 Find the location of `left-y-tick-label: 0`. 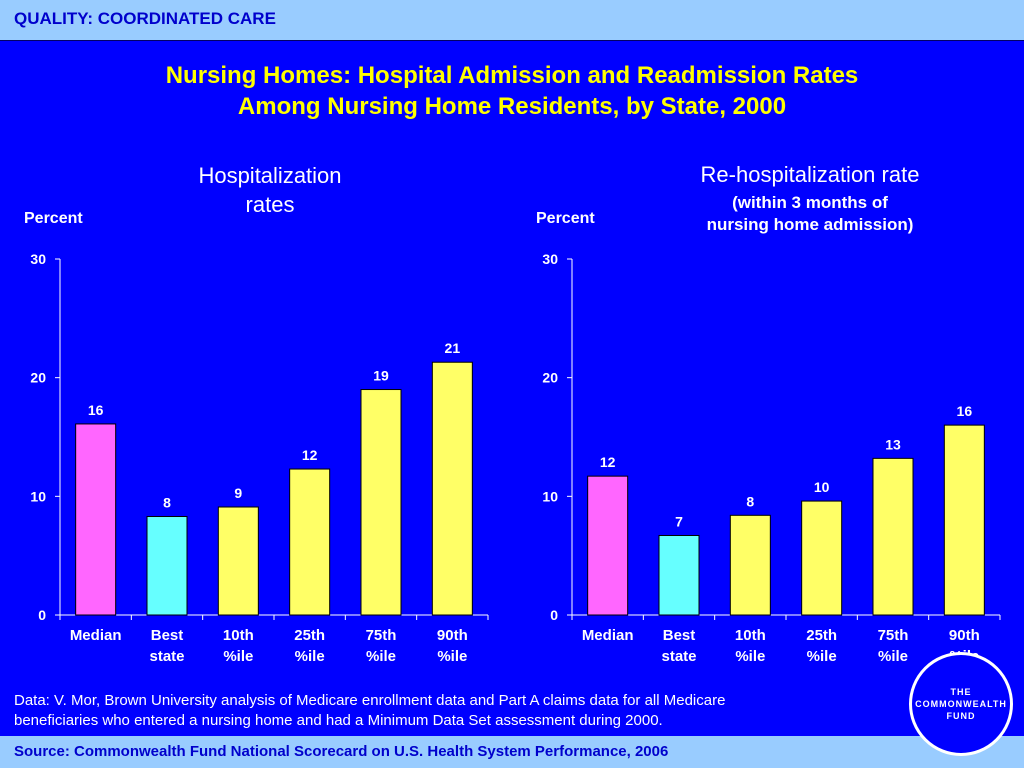

left-y-tick-label: 0 is located at coordinates (42, 615).